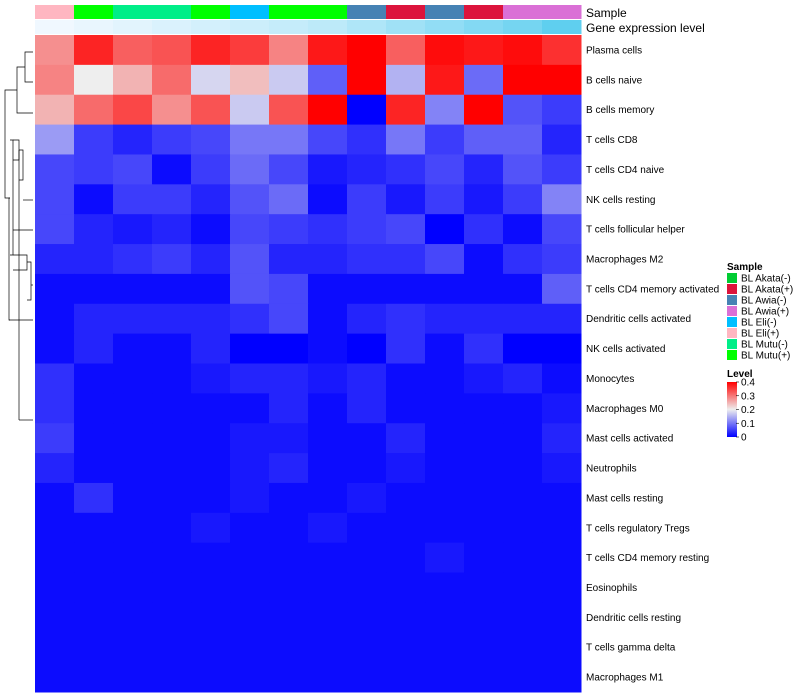 The height and width of the screenshot is (700, 800). I want to click on annotation-label-sample: Sample, so click(606, 13).